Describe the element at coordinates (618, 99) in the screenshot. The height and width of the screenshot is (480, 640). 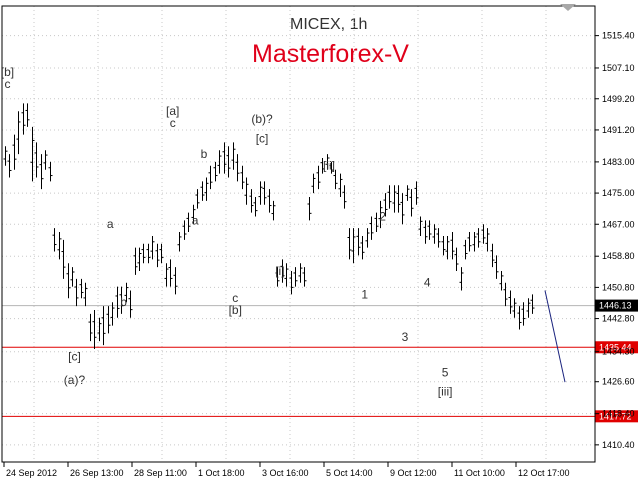
I see `y-tick-label: 1499.20` at that location.